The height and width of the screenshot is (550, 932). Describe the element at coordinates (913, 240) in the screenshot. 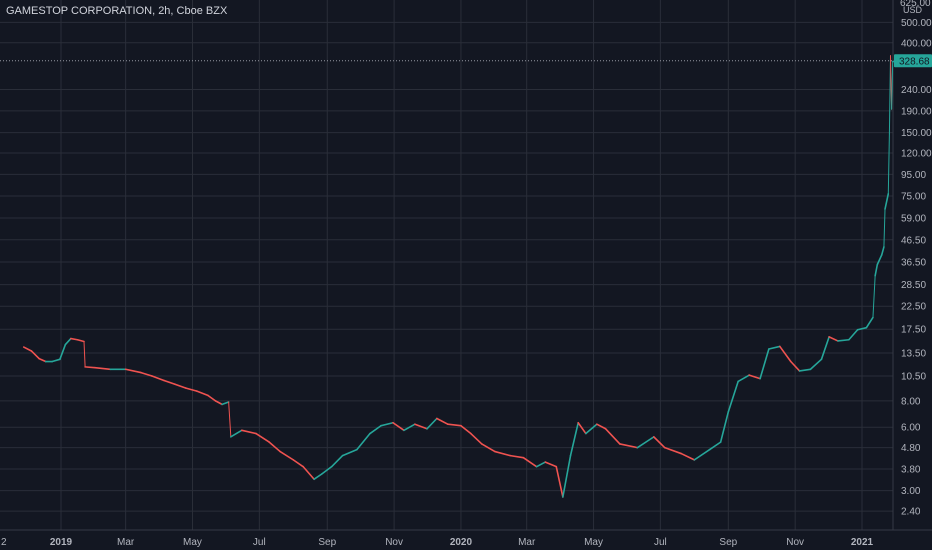

I see `price-tick-label: 46.50` at that location.